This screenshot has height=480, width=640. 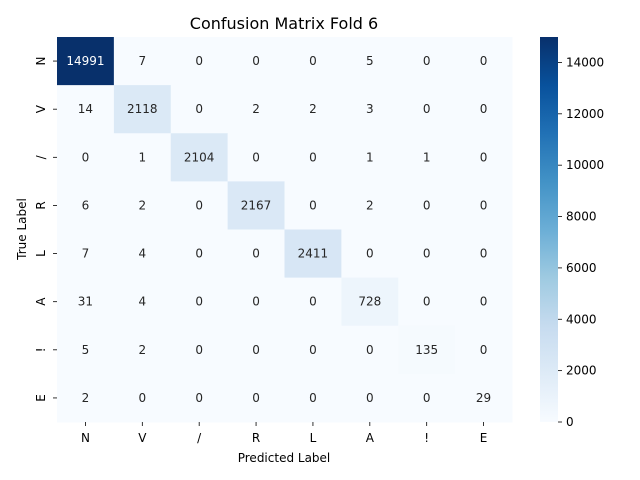 I want to click on y-tick-label: E, so click(x=41, y=398).